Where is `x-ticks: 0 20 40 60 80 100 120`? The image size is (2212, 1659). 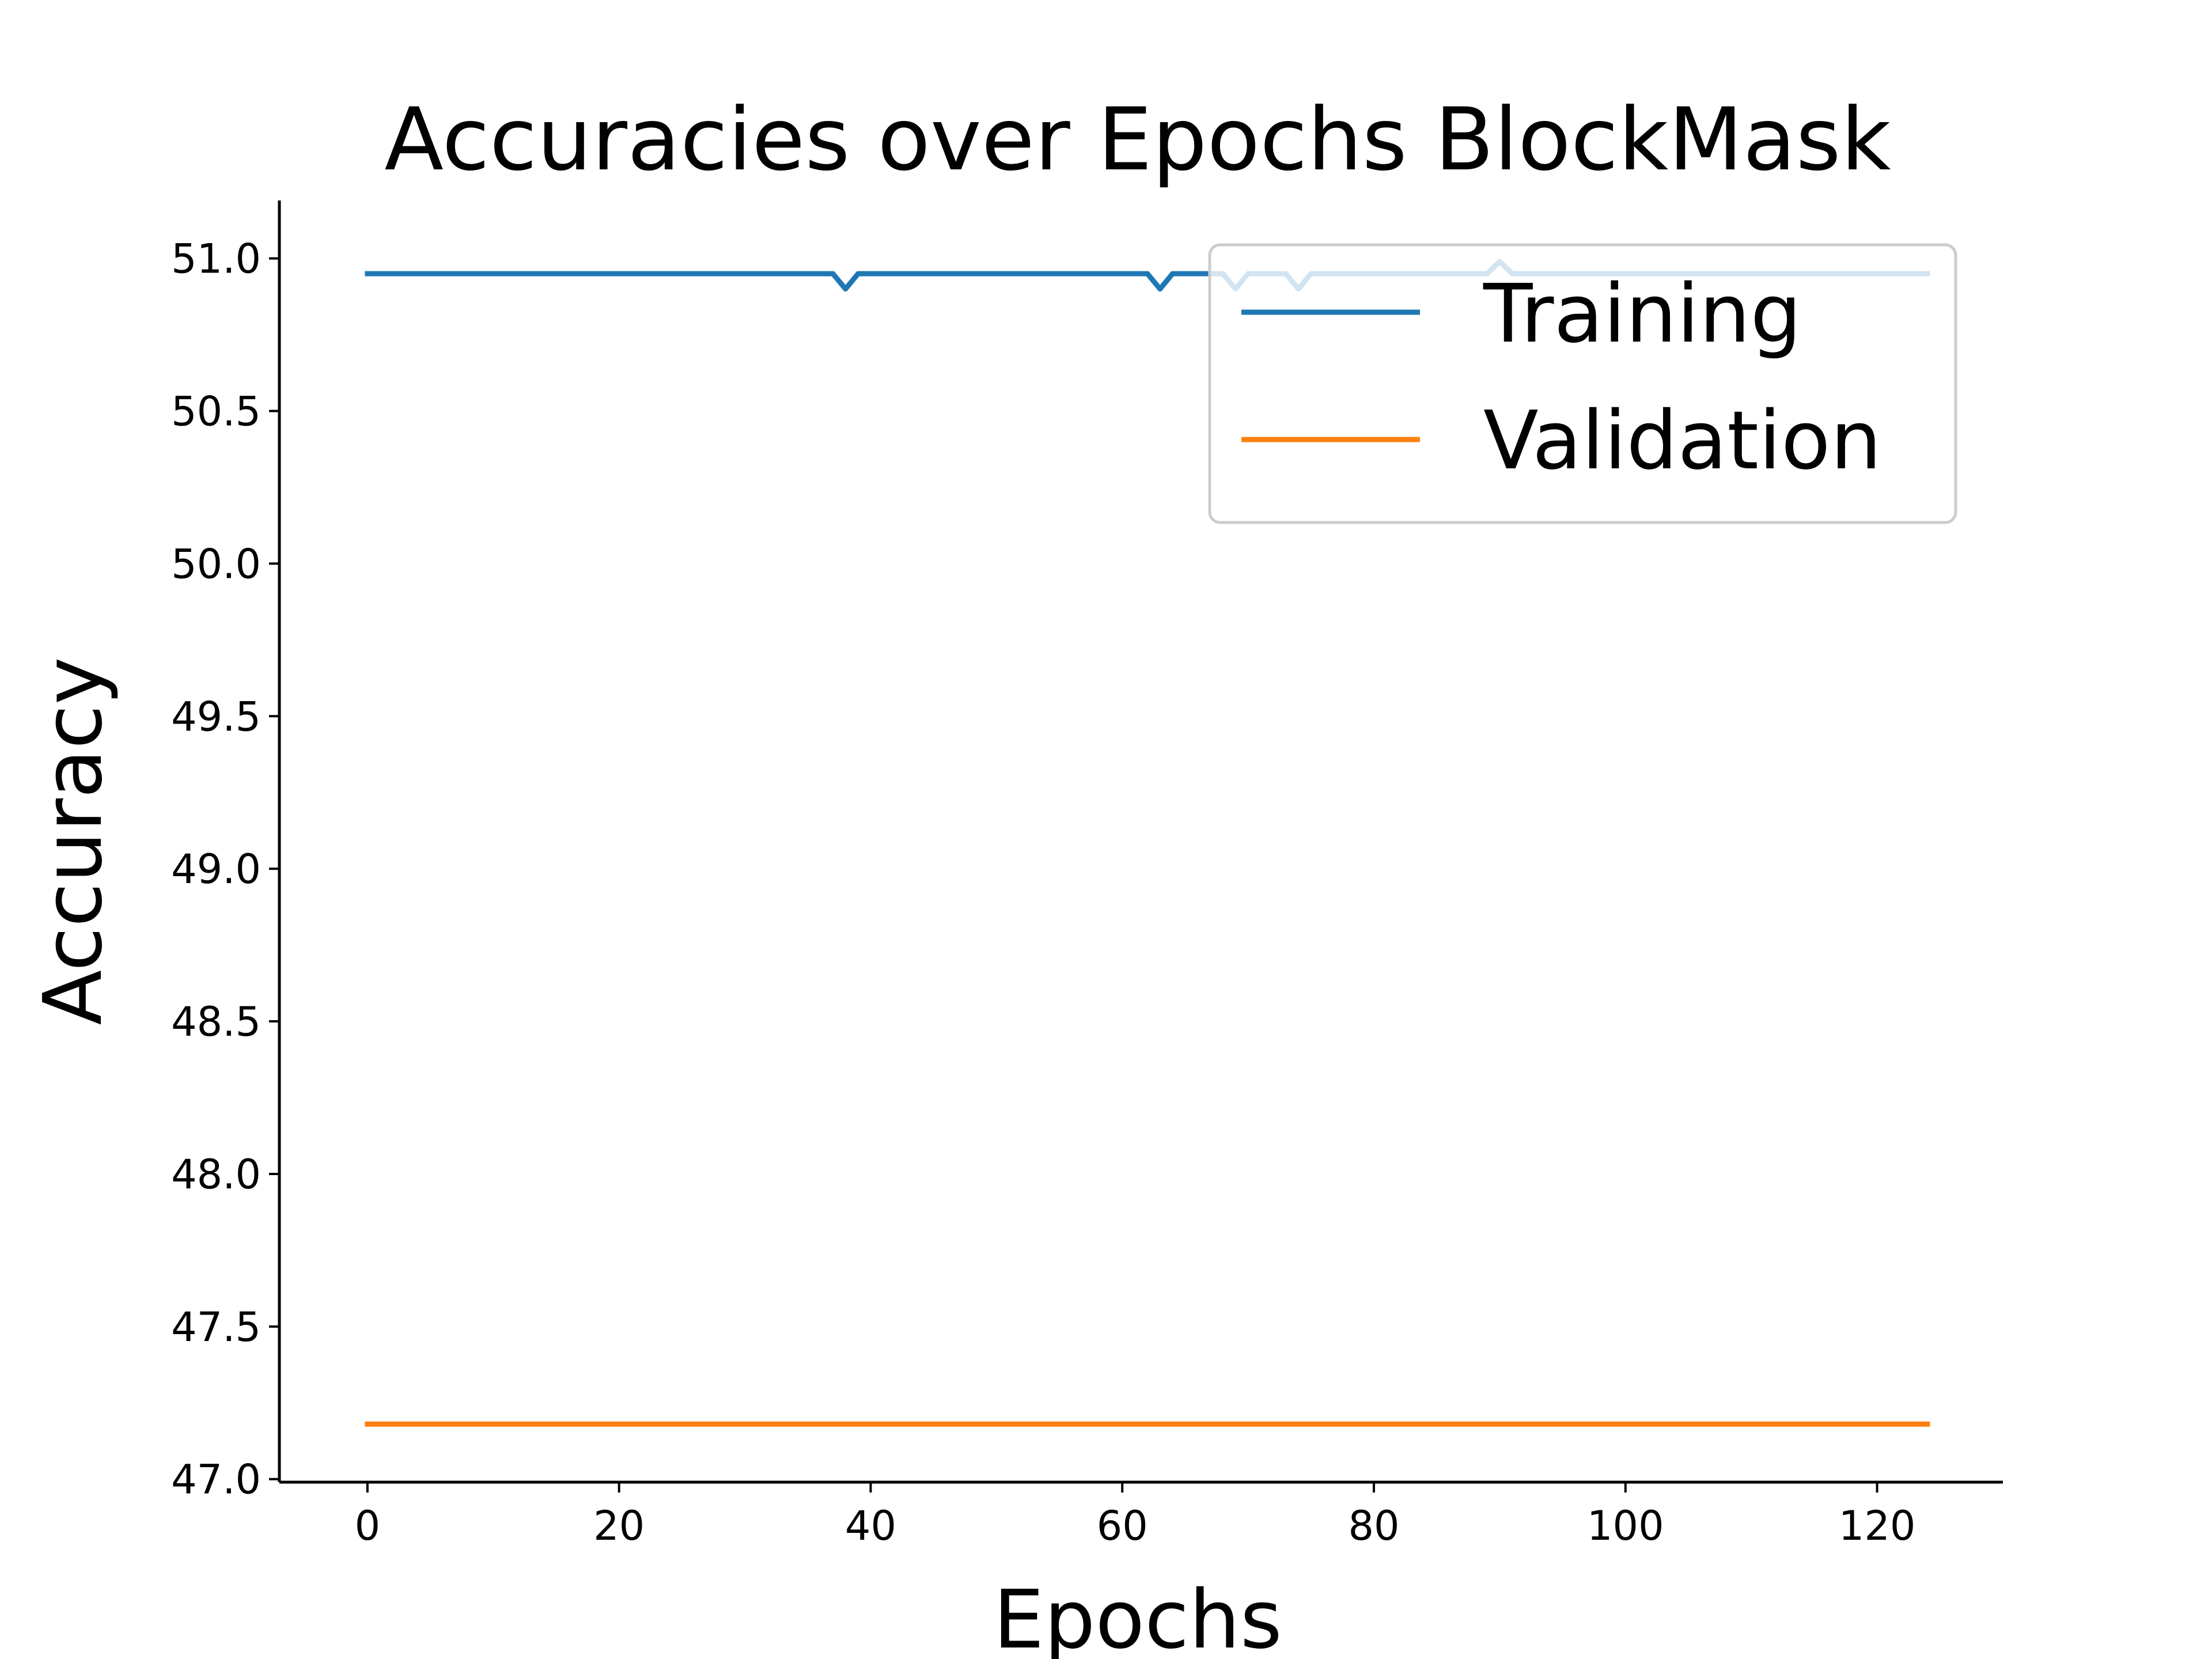 x-ticks: 0 20 40 60 80 100 120 is located at coordinates (1135, 1516).